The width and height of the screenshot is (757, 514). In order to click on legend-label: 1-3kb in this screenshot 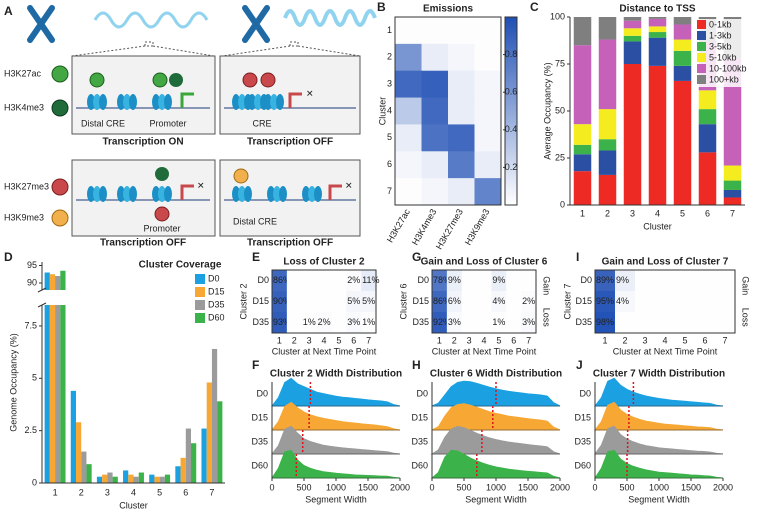, I will do `click(720, 35)`.